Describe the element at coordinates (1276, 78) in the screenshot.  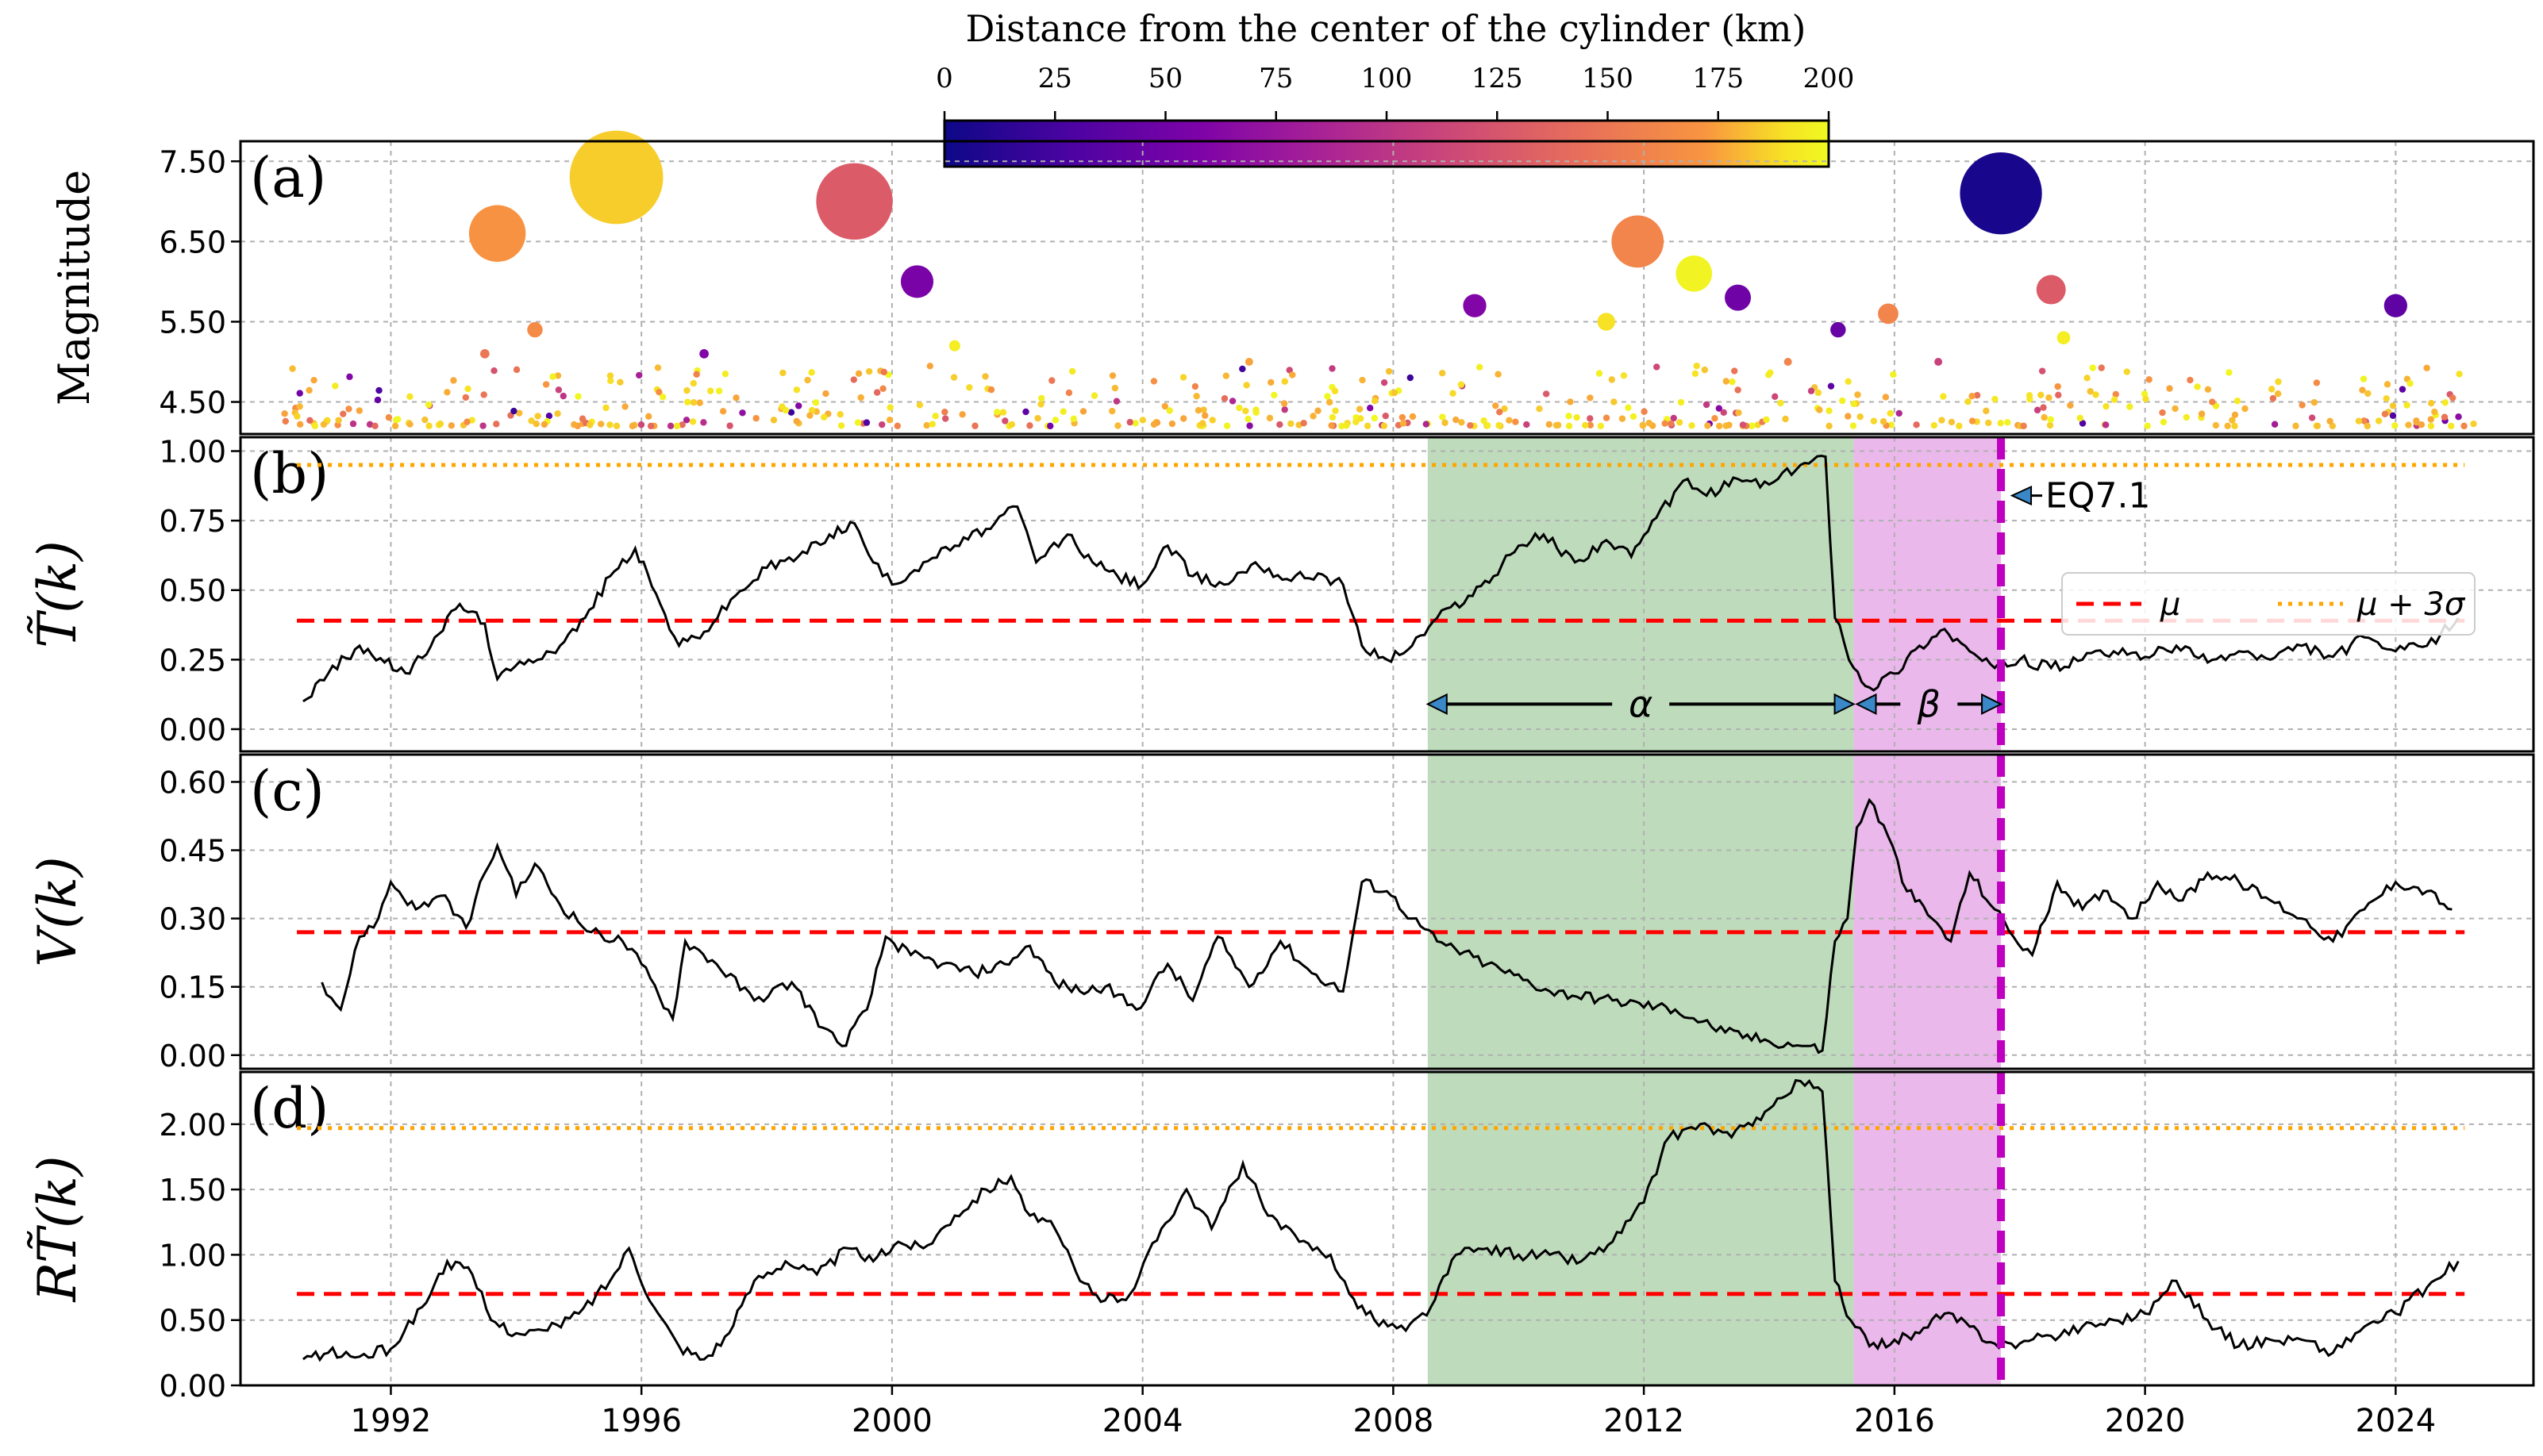
I see `colorbar-tick-label: 75` at that location.